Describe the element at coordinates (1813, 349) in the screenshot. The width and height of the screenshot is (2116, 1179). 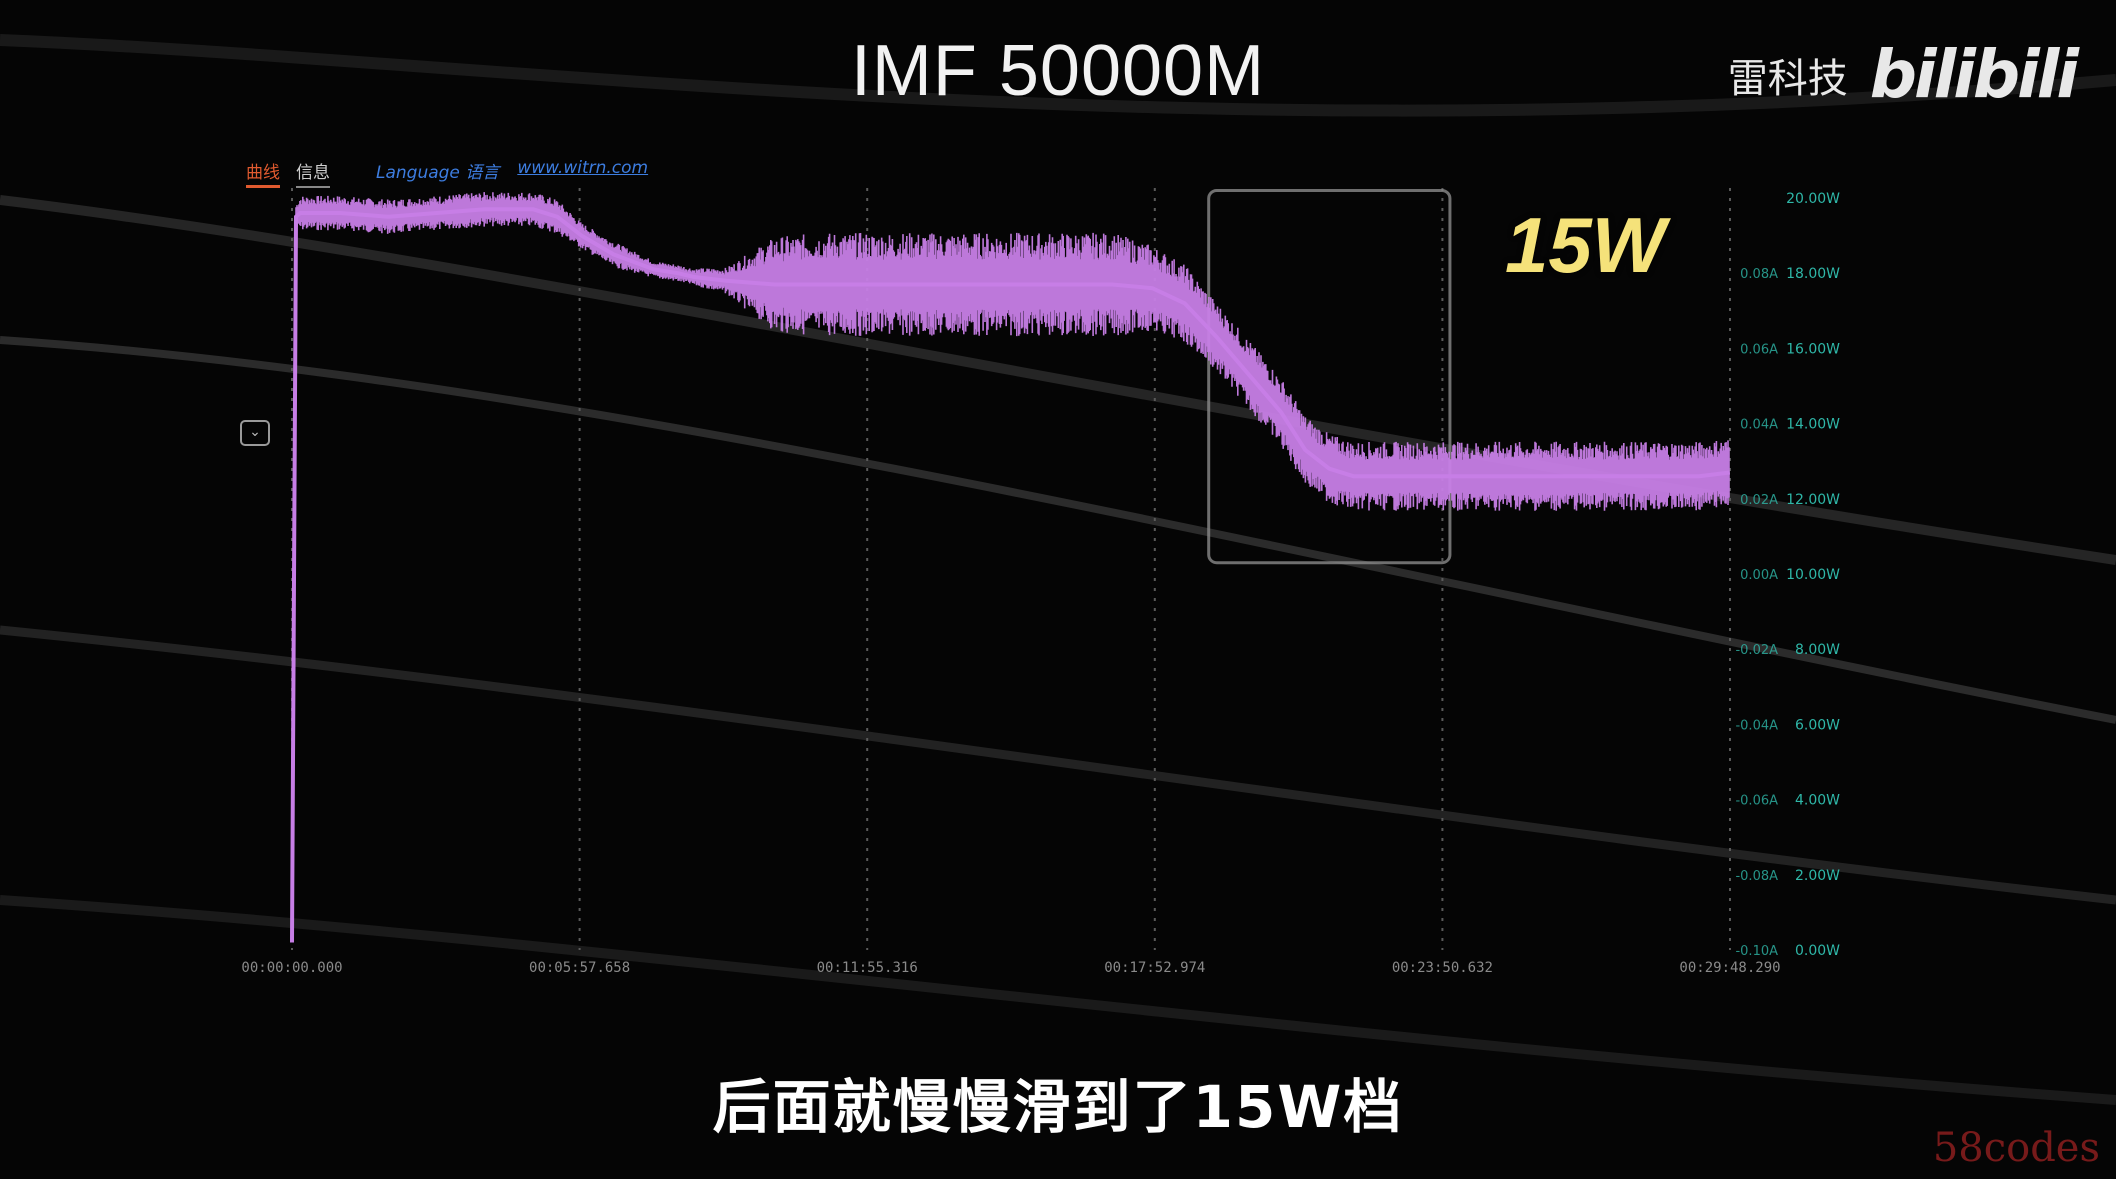
I see `y-power-tick-label: 16.00W` at that location.